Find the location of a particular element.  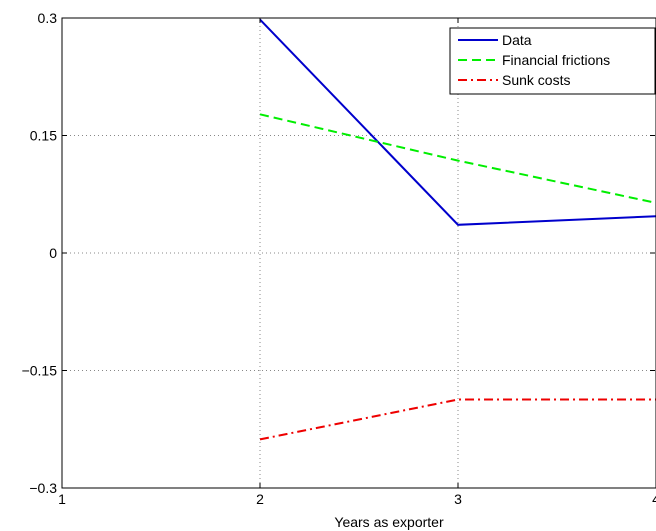

y-tick-label: 0.3 is located at coordinates (48, 18).